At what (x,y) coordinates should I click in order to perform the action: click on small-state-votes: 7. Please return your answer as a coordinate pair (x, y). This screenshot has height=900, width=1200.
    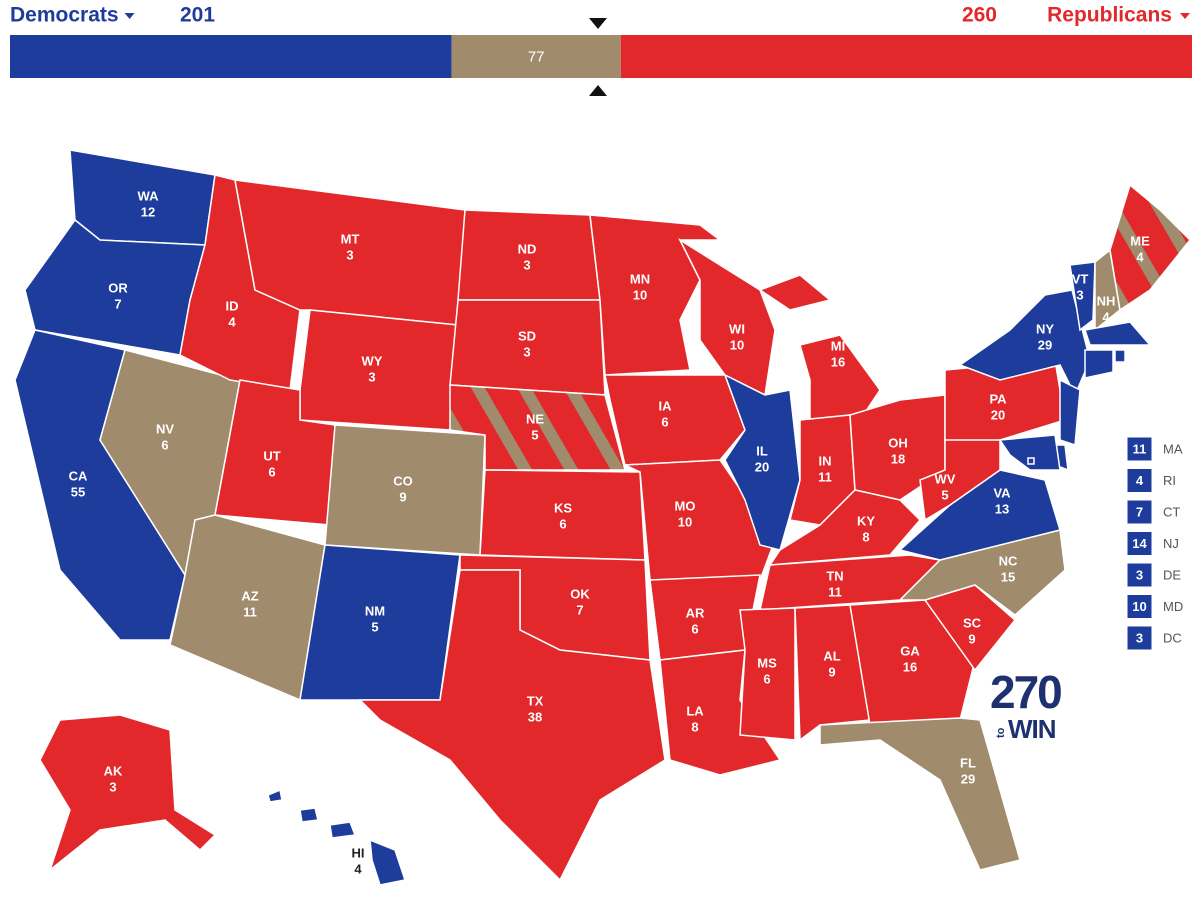
    Looking at the image, I should click on (1139, 511).